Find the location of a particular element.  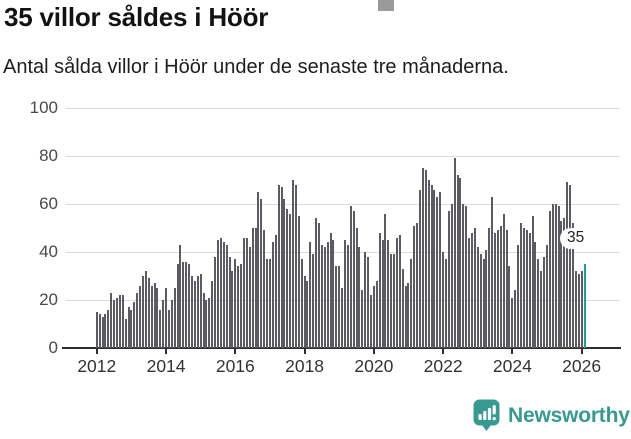

window-artifact is located at coordinates (386, 5).